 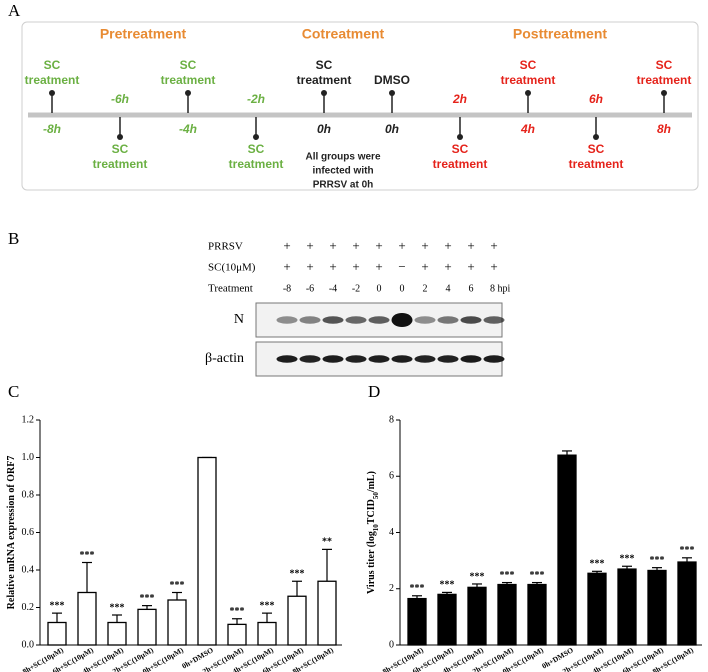 What do you see at coordinates (28, 532) in the screenshot?
I see `y-tick-label: 0.6` at bounding box center [28, 532].